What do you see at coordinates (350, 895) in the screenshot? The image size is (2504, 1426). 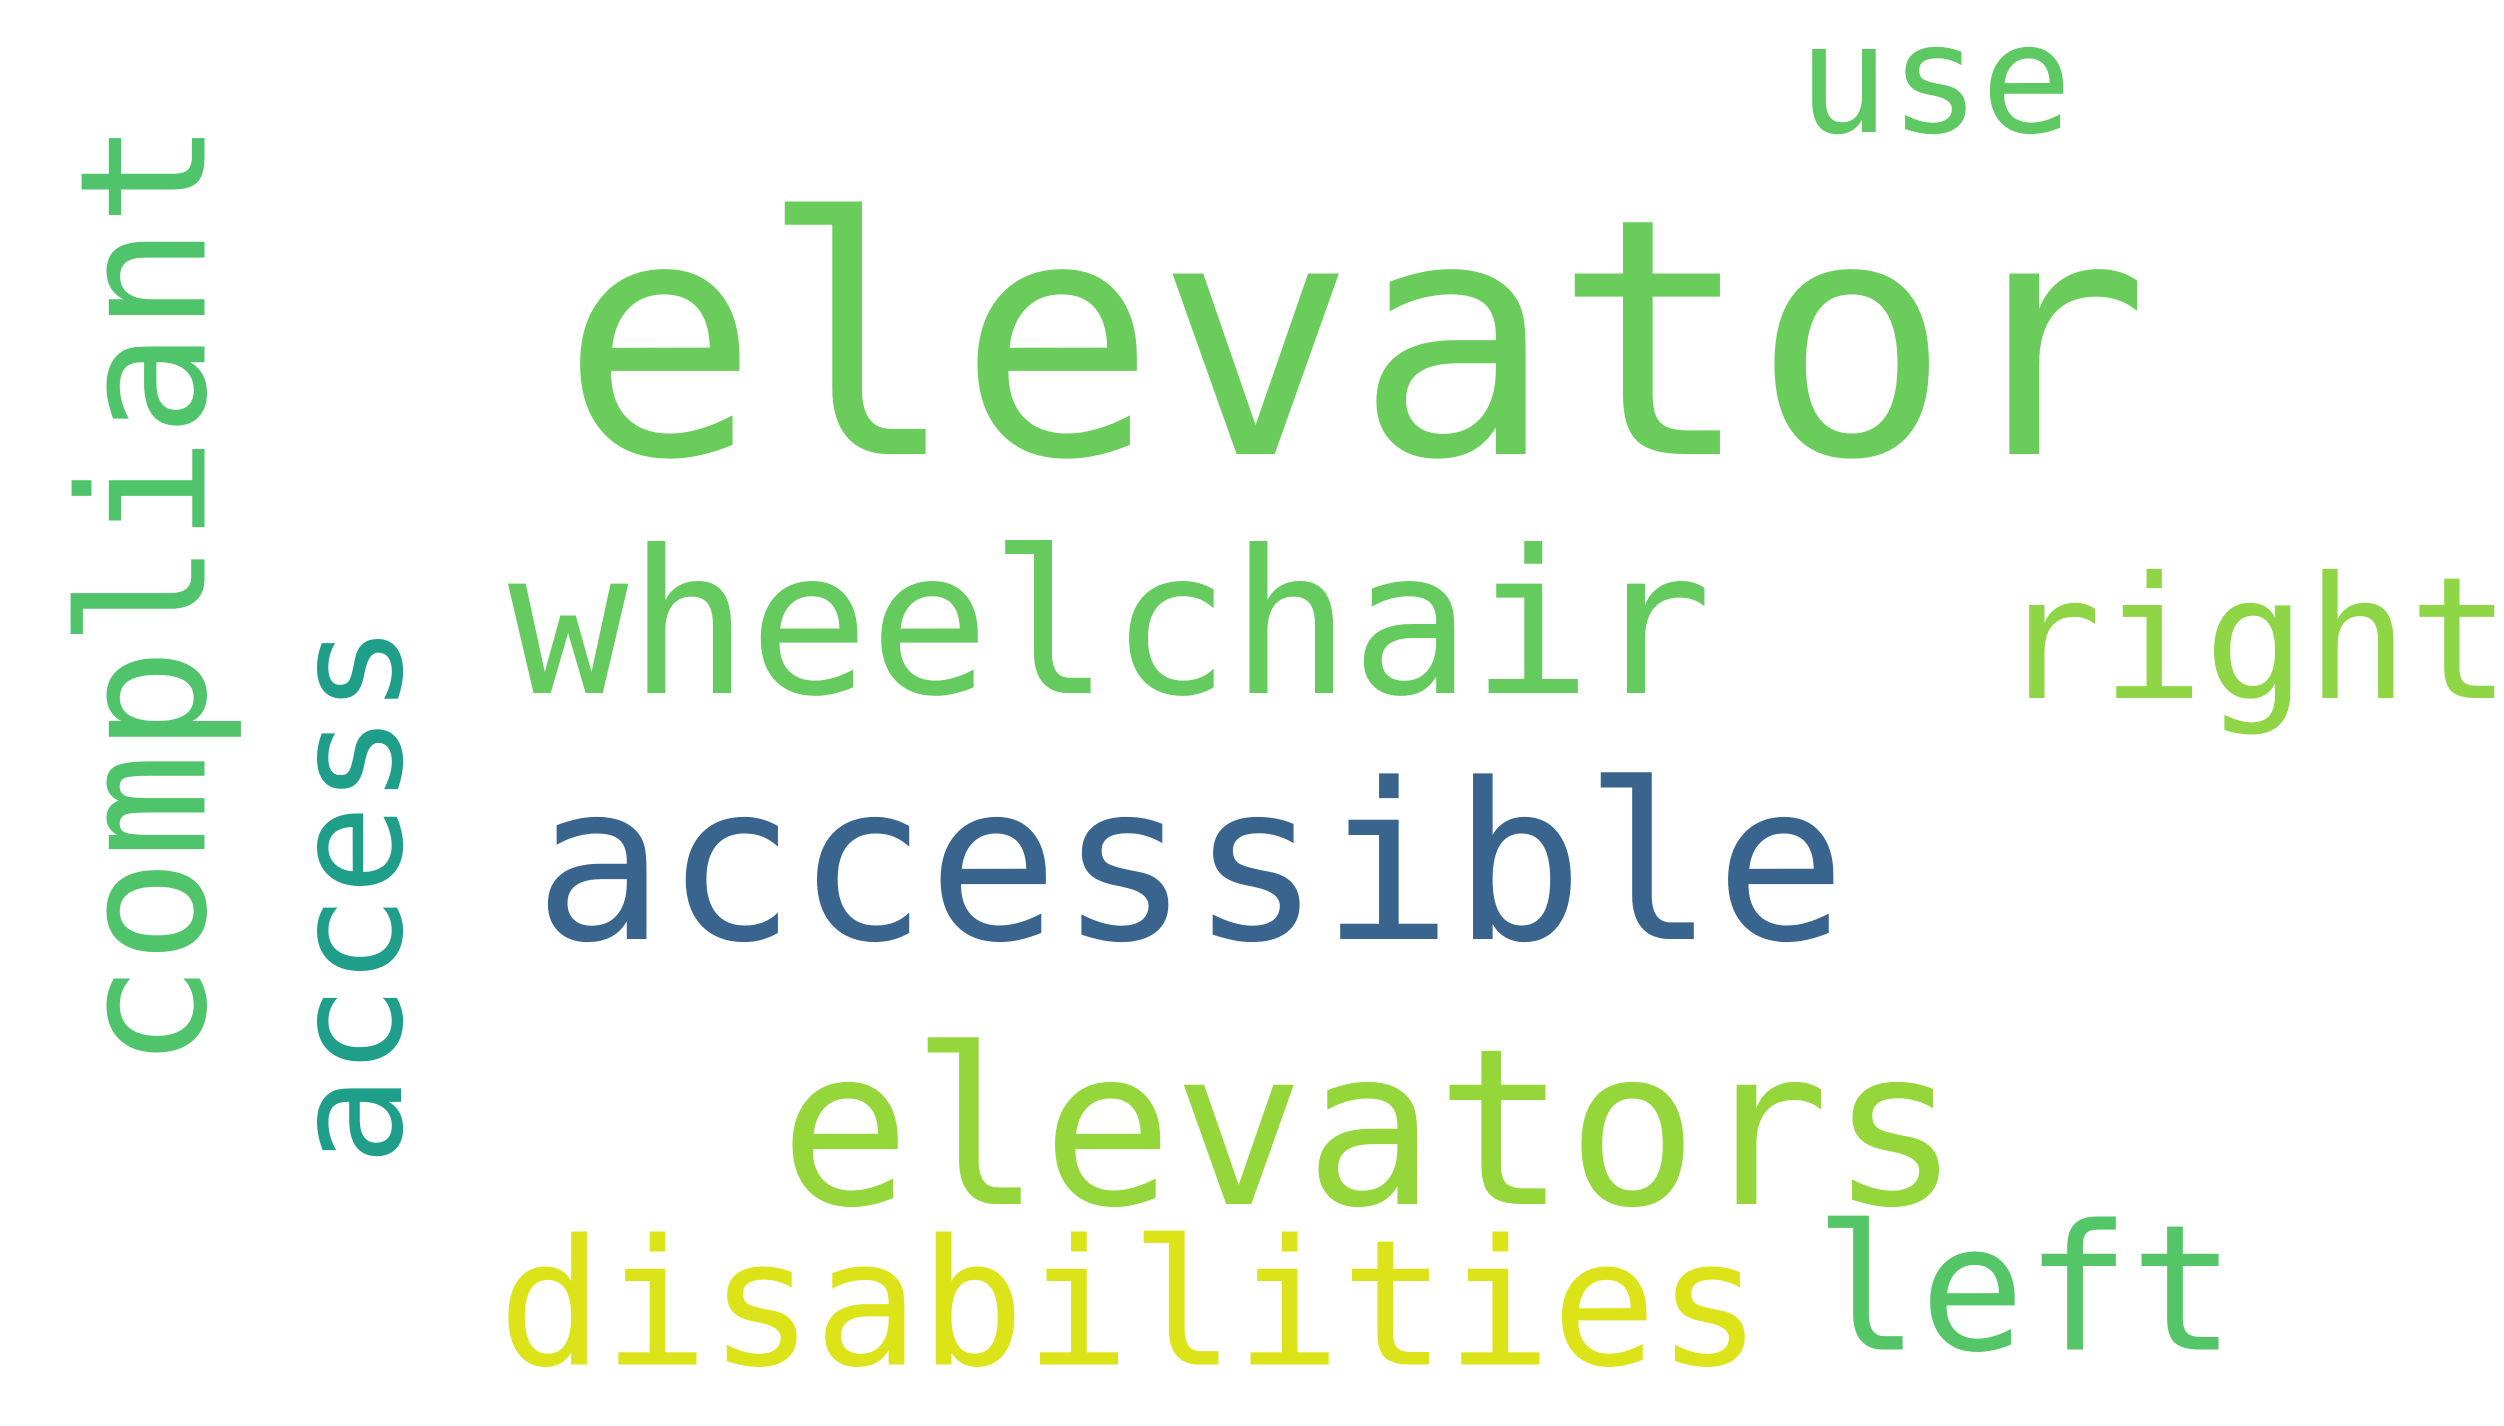 I see `word-access: access` at bounding box center [350, 895].